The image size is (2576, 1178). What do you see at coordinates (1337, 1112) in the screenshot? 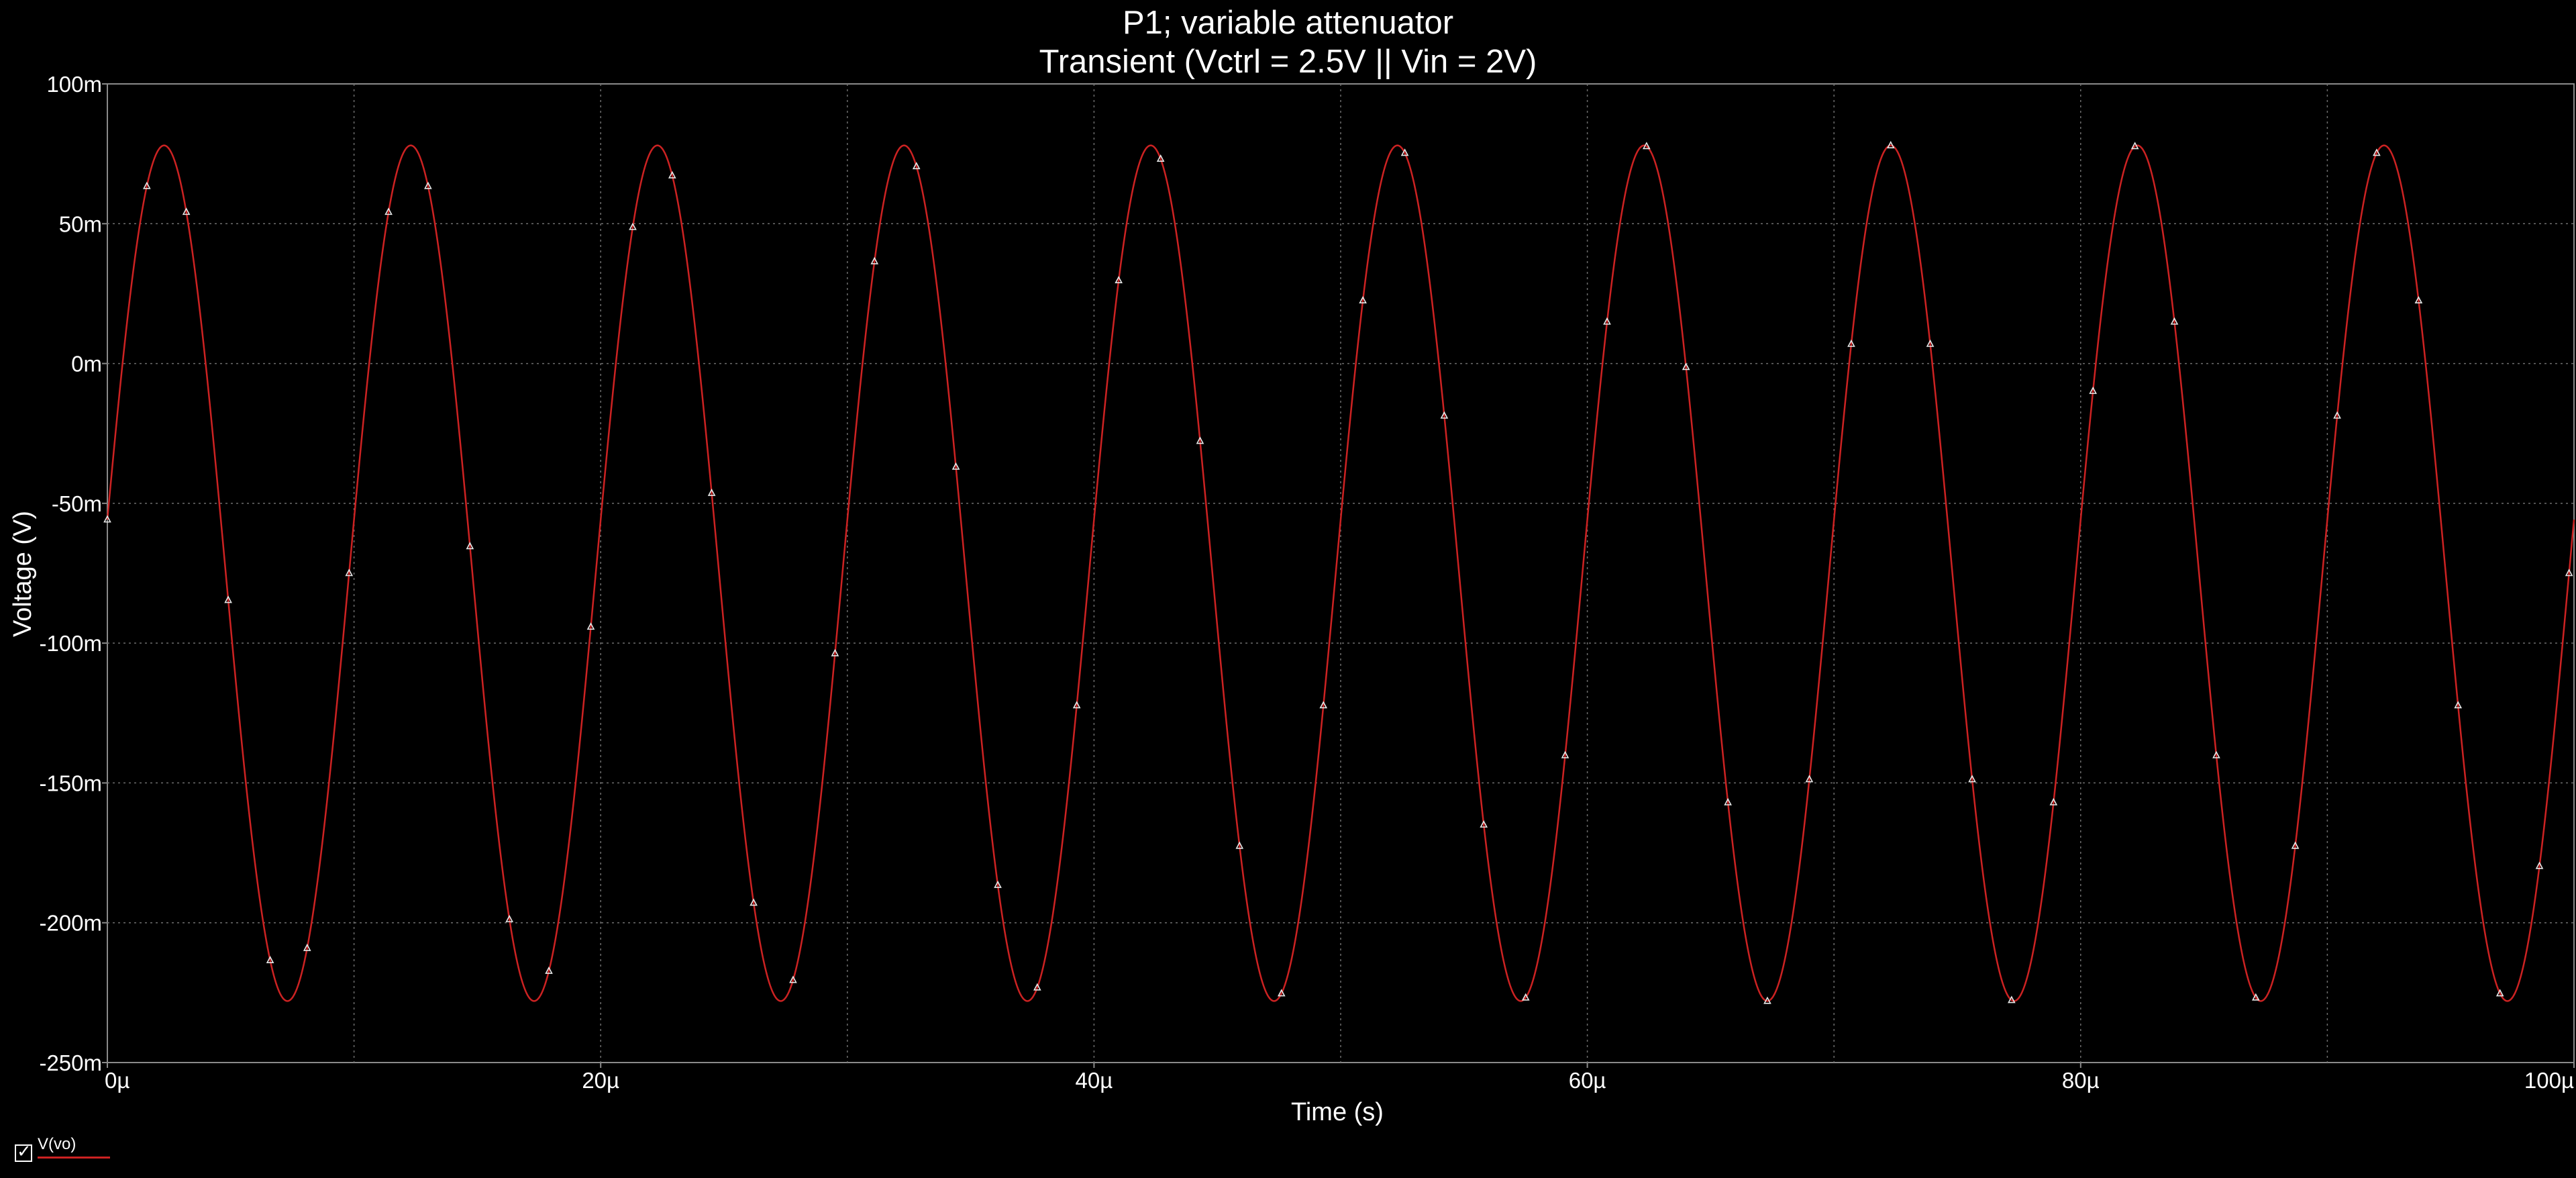
I see `x-axis-label: Time (s)` at bounding box center [1337, 1112].